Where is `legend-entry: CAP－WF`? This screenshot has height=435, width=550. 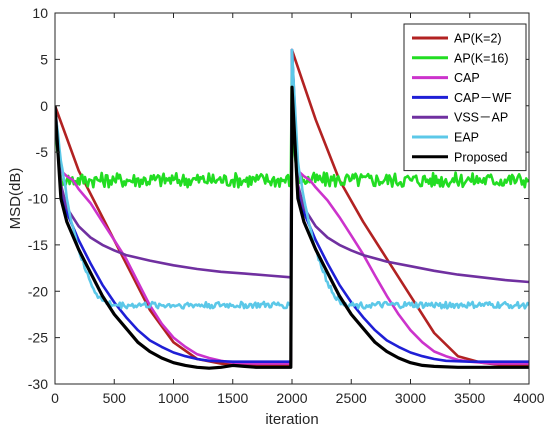
legend-entry: CAP－WF is located at coordinates (462, 98).